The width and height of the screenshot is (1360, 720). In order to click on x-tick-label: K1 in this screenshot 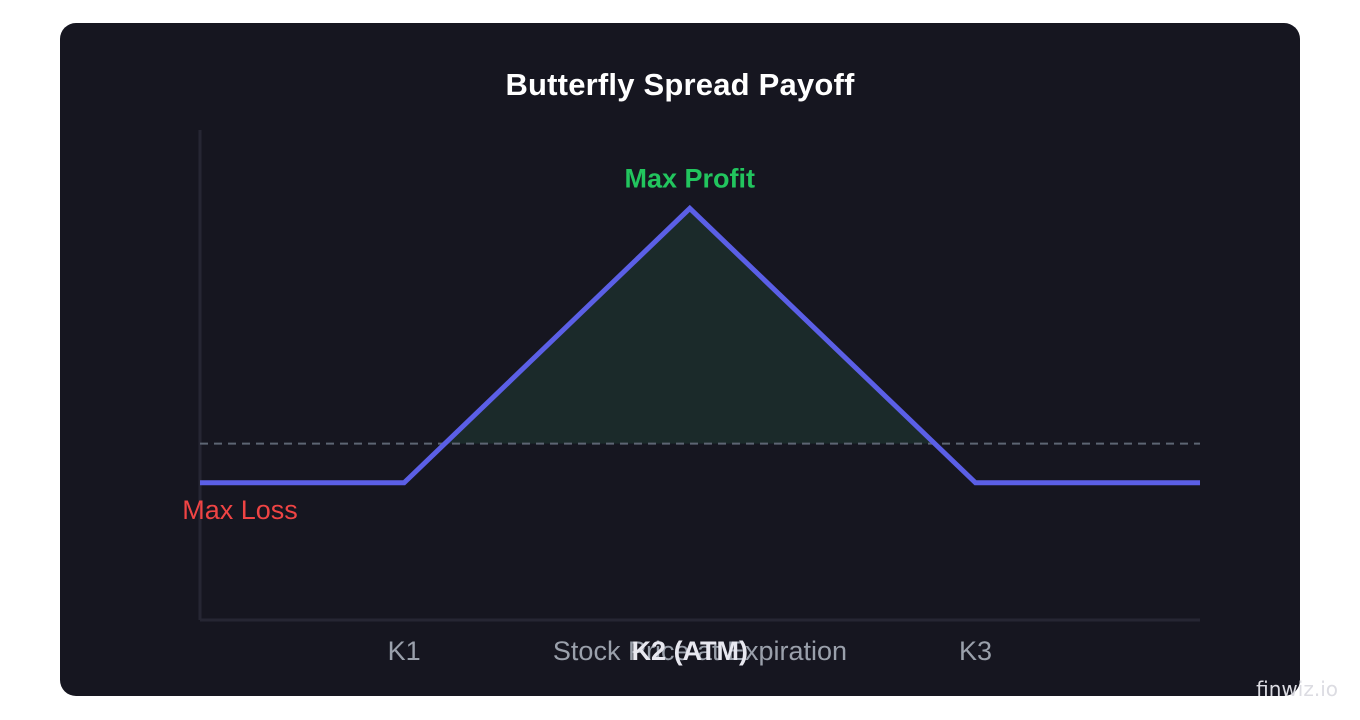, I will do `click(404, 651)`.